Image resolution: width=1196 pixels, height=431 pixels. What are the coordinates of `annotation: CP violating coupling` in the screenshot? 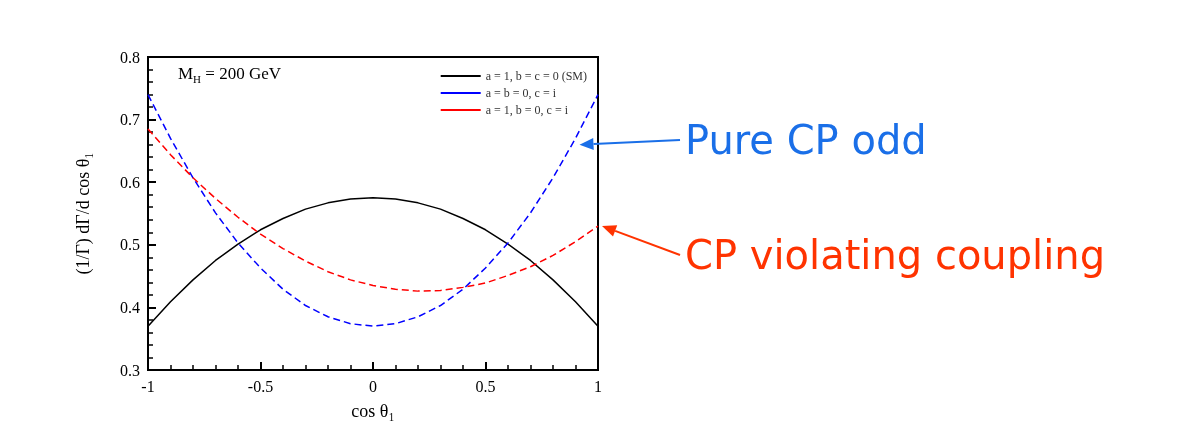 It's located at (895, 255).